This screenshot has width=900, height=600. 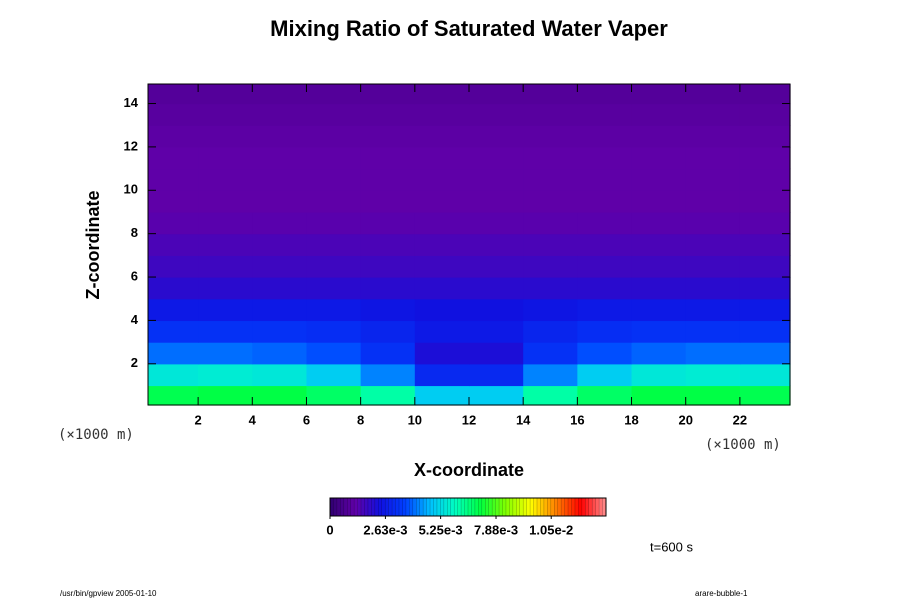 I want to click on x-tick-label: 18, so click(x=631, y=419).